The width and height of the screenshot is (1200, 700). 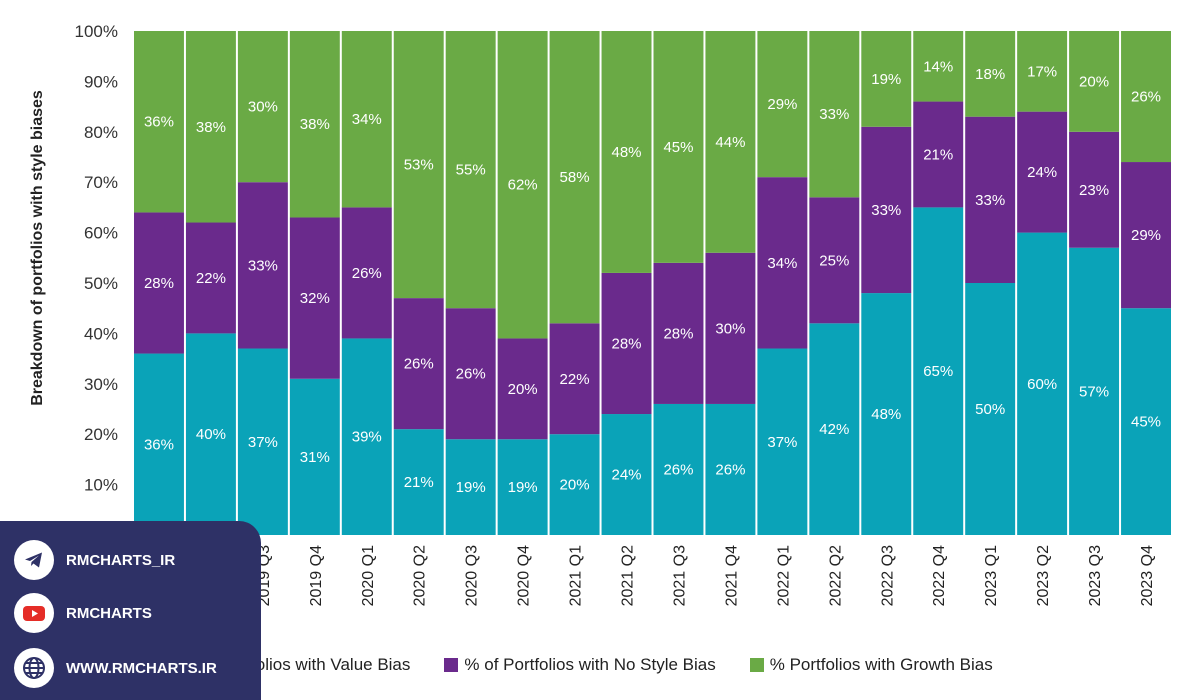 I want to click on watermark-telegram: RMCHARTS_IR, so click(x=94, y=560).